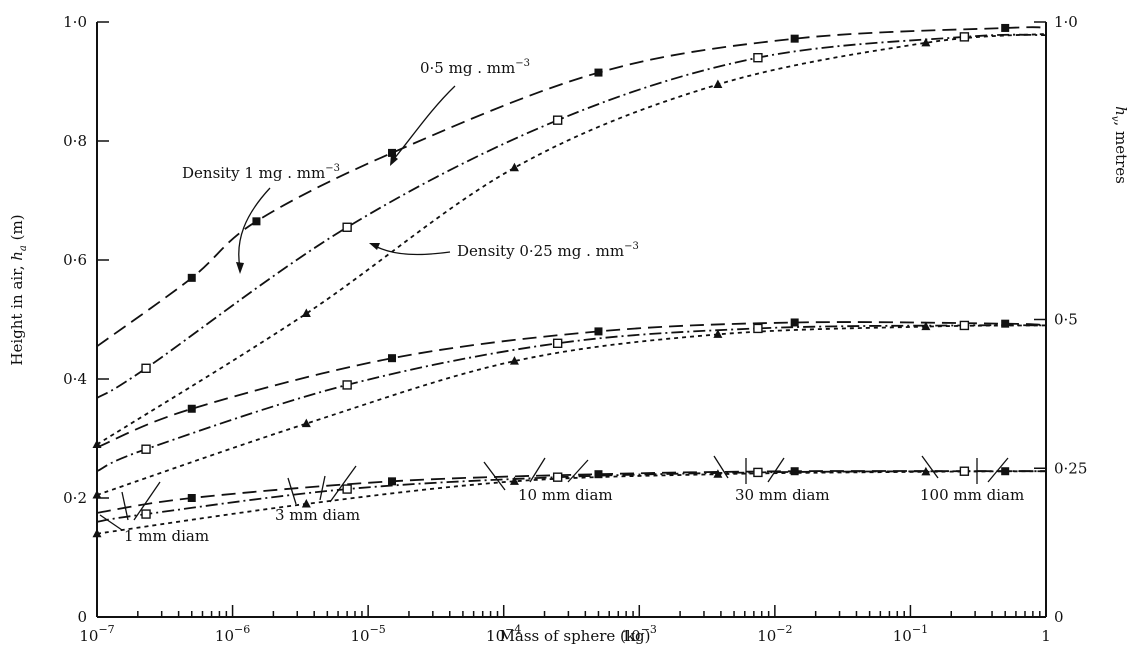 Image resolution: width=1134 pixels, height=650 pixels. What do you see at coordinates (930, 467) in the screenshot?
I see `leader-100mm-a` at bounding box center [930, 467].